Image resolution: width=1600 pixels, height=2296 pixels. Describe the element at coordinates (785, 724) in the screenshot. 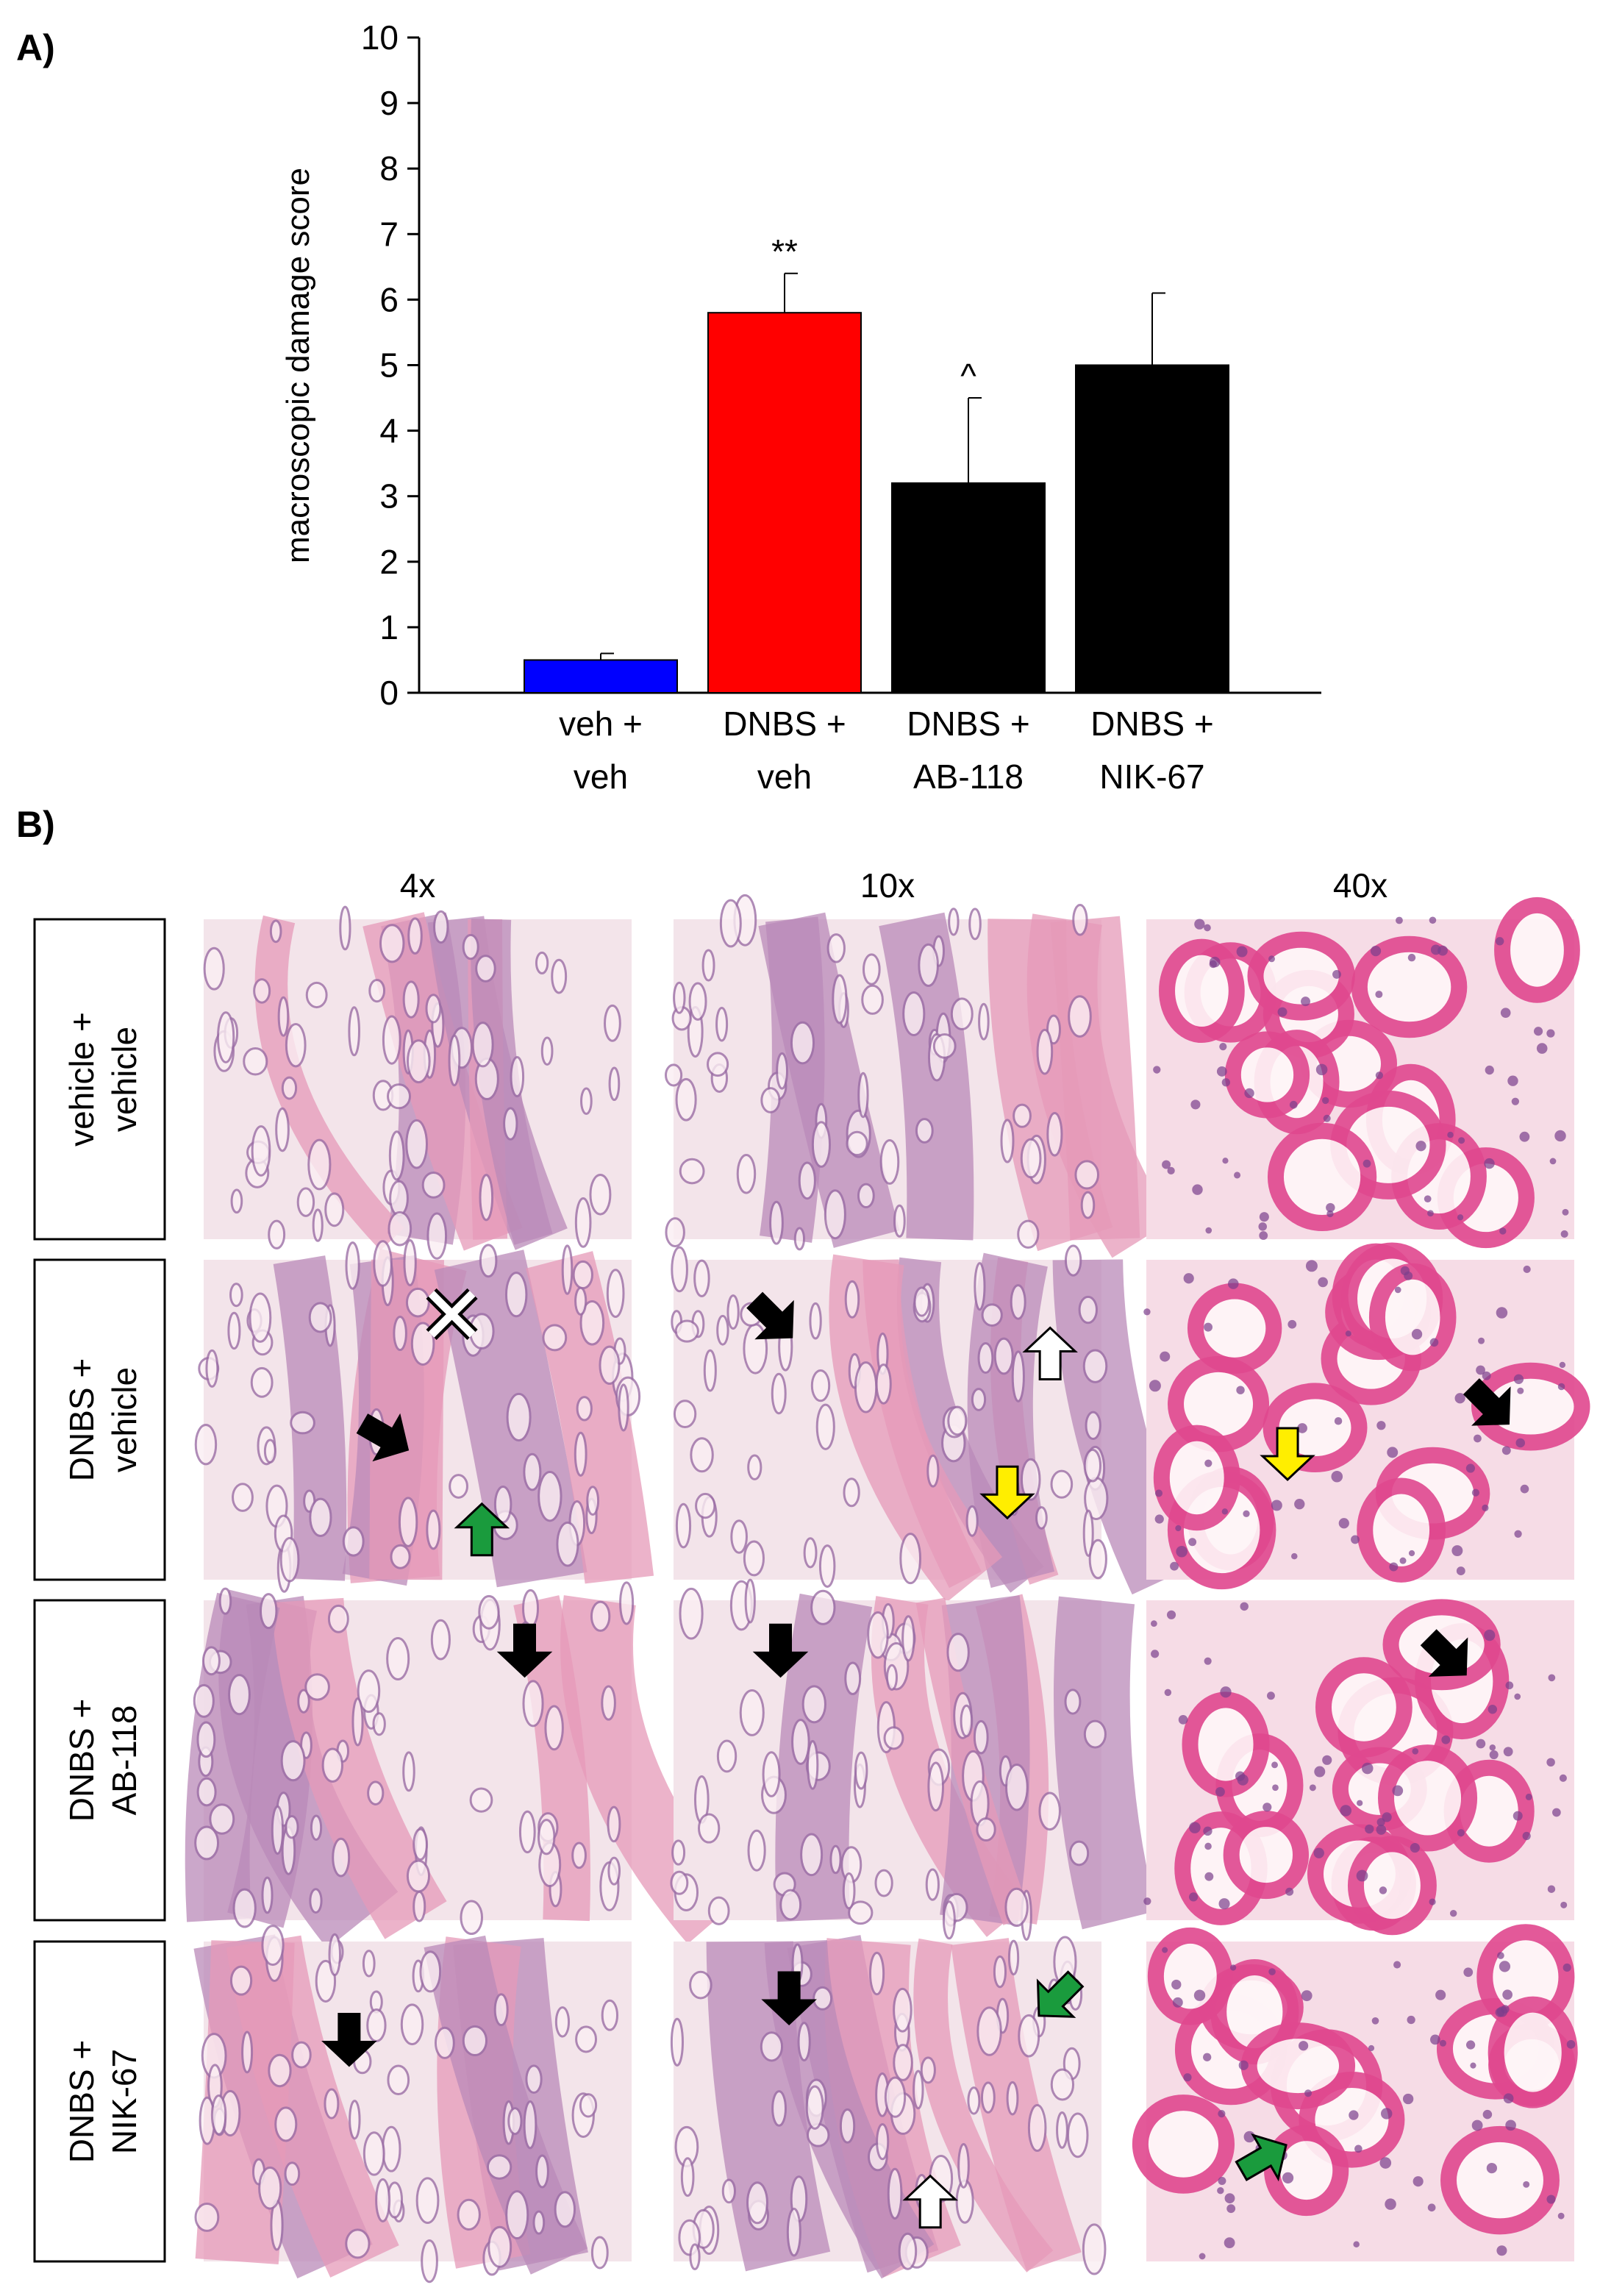

I see `x-tick-label: DNBS +` at that location.